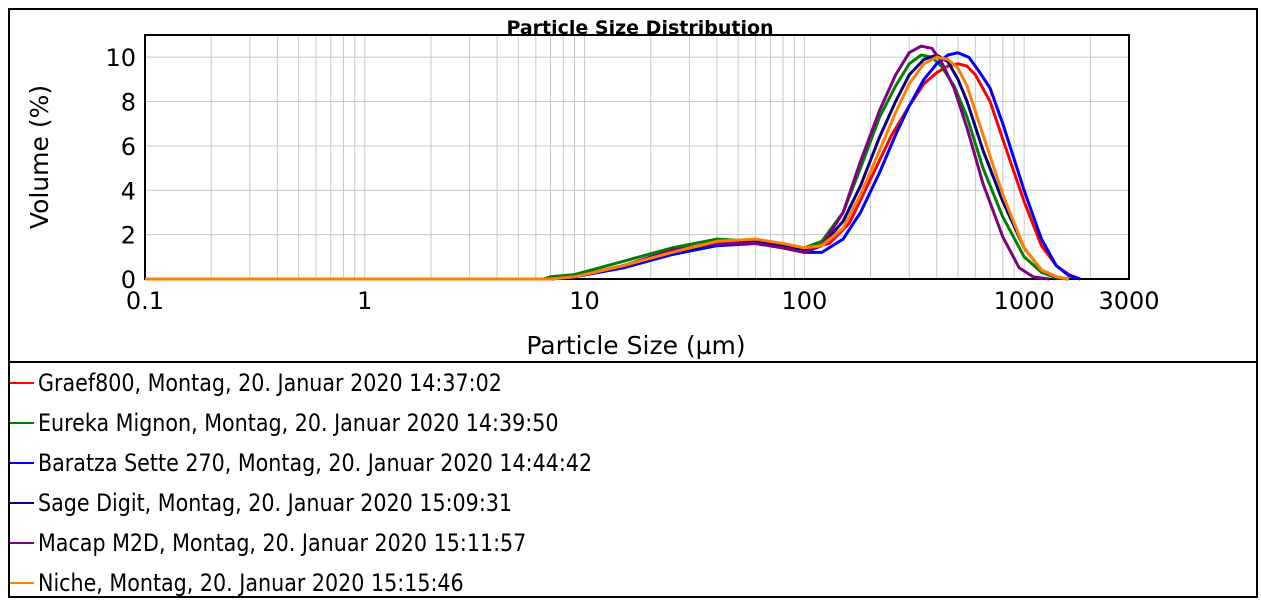 The image size is (1261, 603). What do you see at coordinates (635, 345) in the screenshot?
I see `x-axis-label: Particle Size (µm)` at bounding box center [635, 345].